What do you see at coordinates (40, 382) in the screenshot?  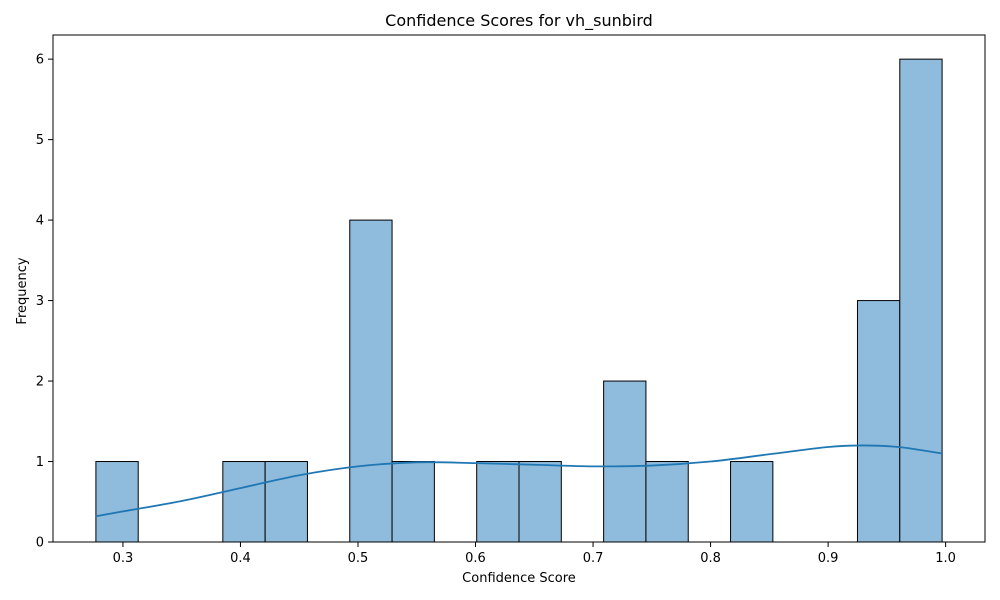 I see `y-tick-label: 2` at bounding box center [40, 382].